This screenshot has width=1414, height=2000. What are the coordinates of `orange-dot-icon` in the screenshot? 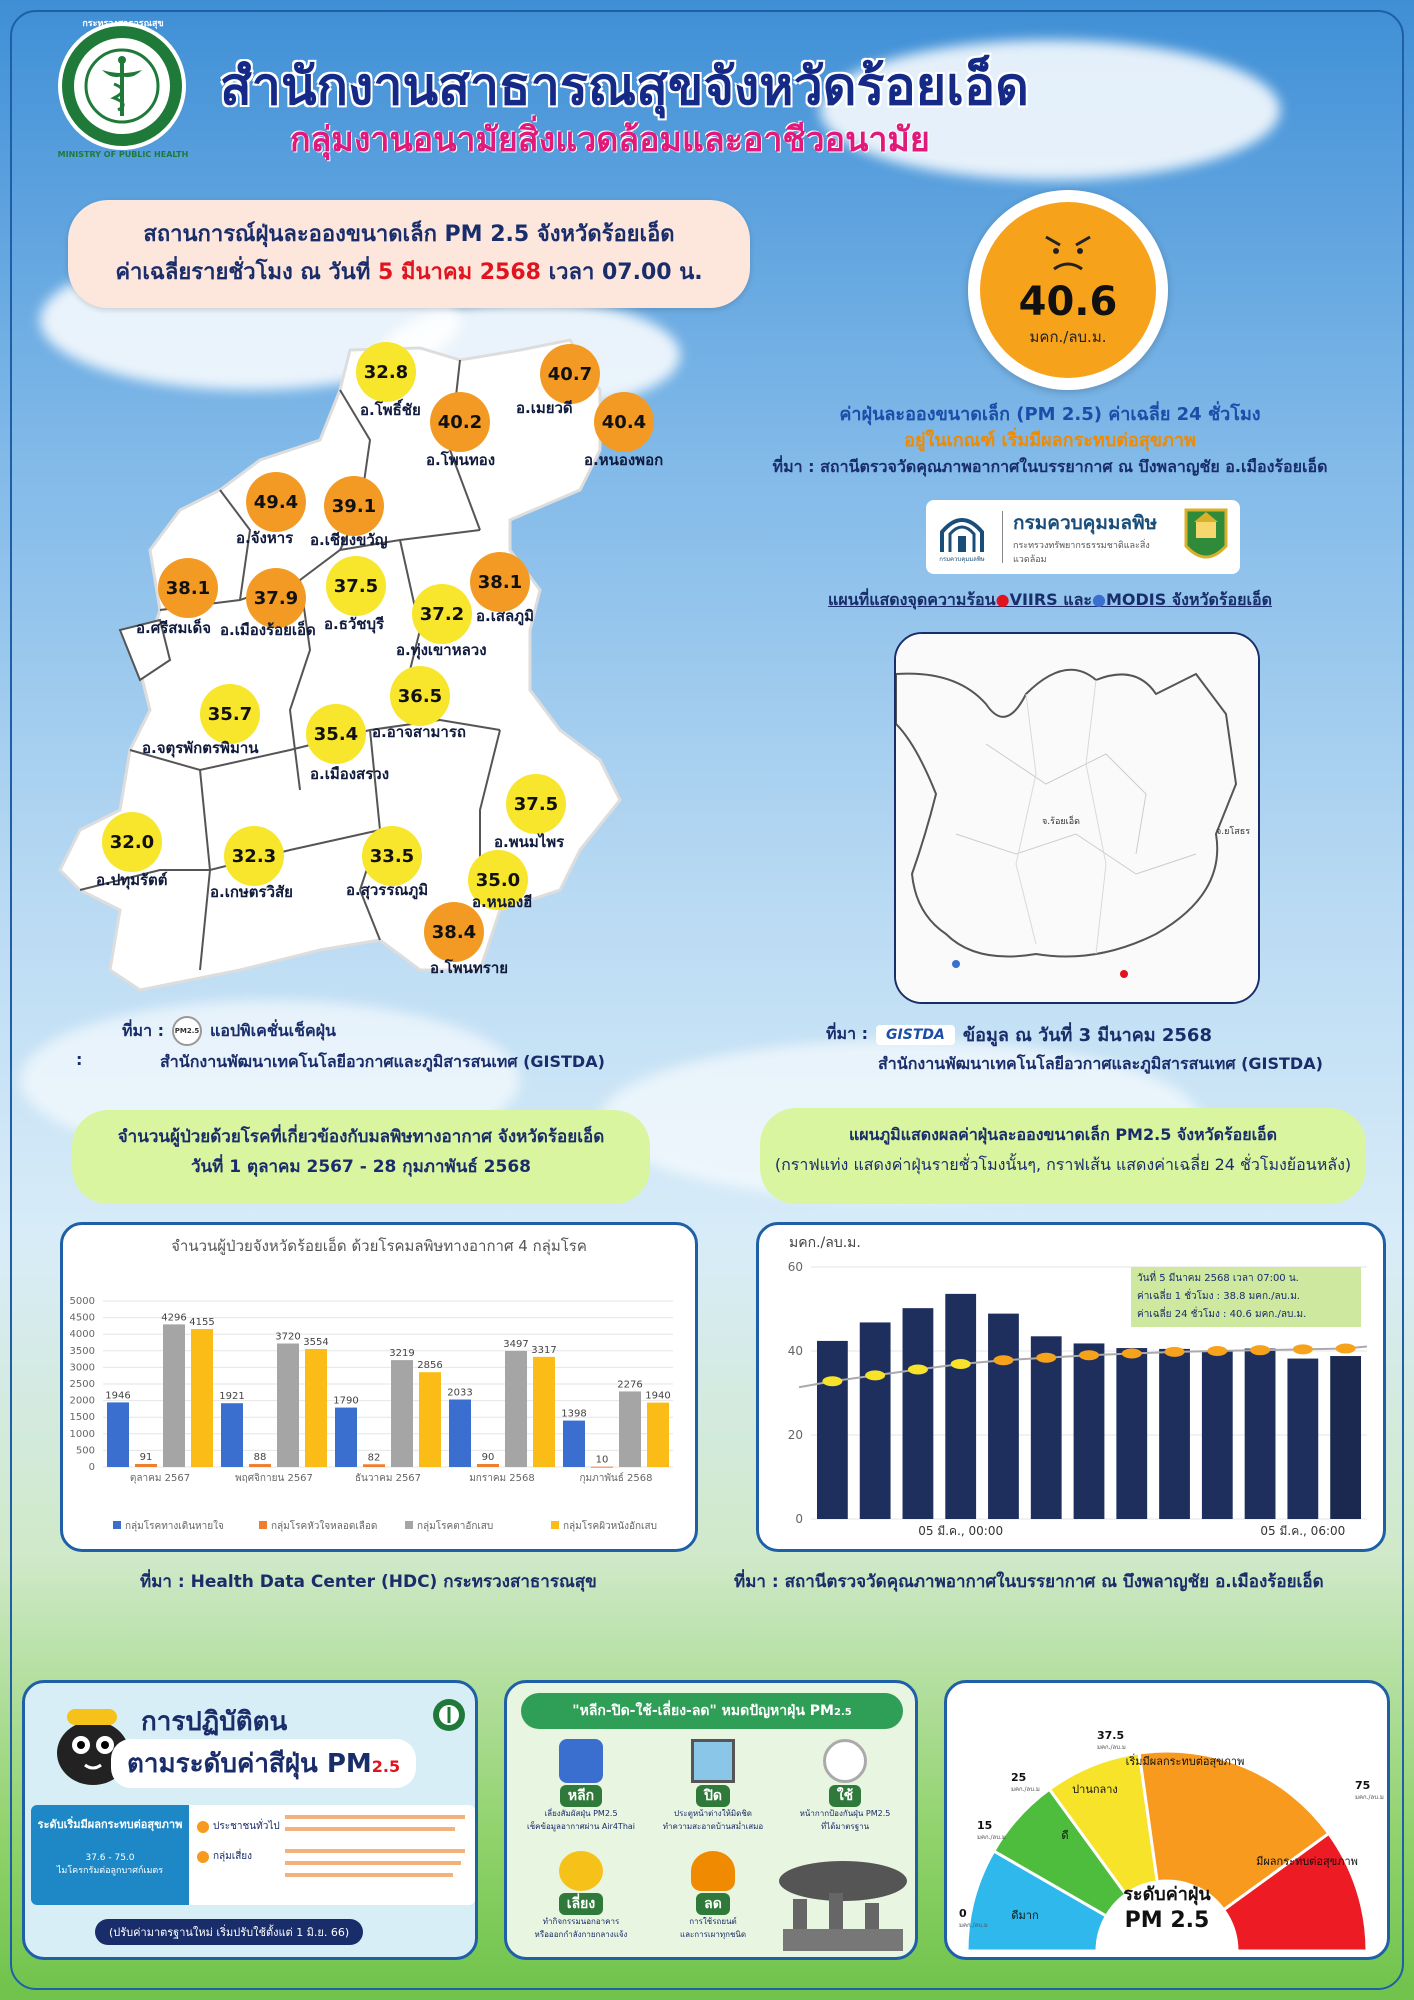 It's located at (203, 1856).